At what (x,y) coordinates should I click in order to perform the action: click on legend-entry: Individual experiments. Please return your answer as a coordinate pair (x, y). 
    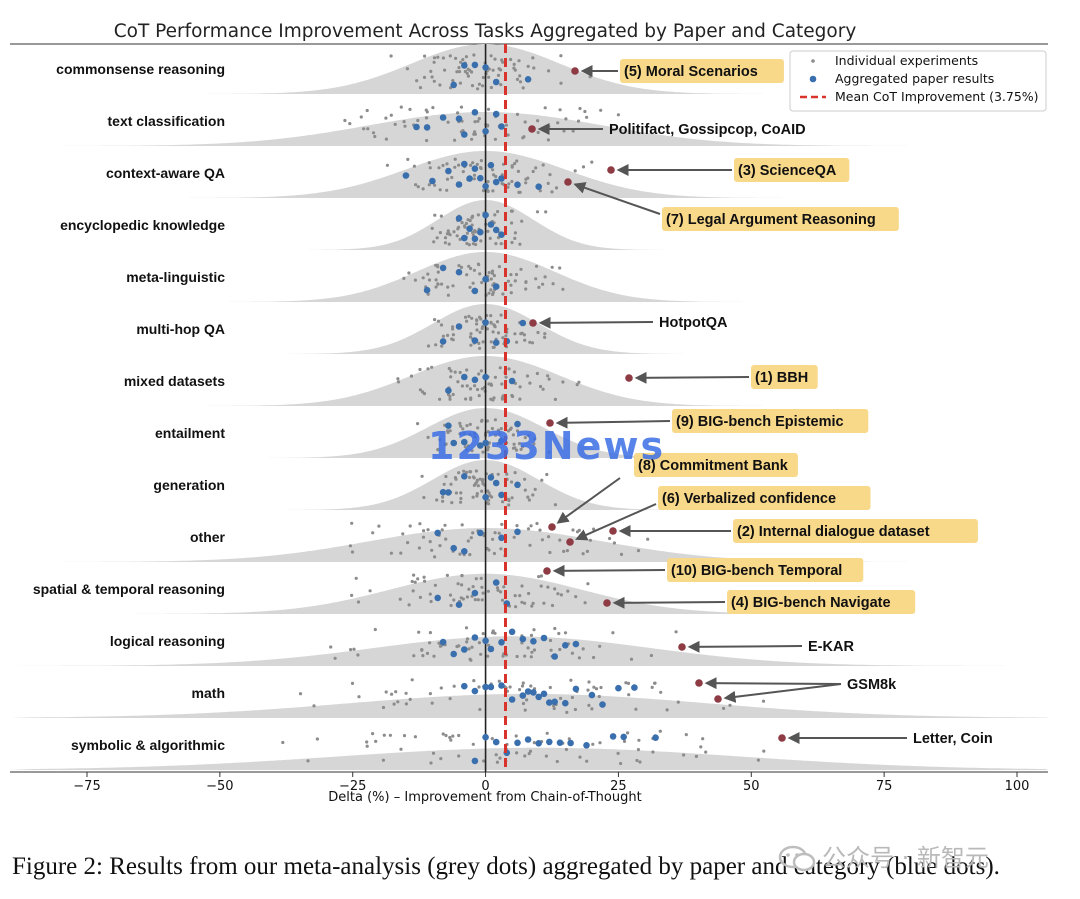
    Looking at the image, I should click on (906, 60).